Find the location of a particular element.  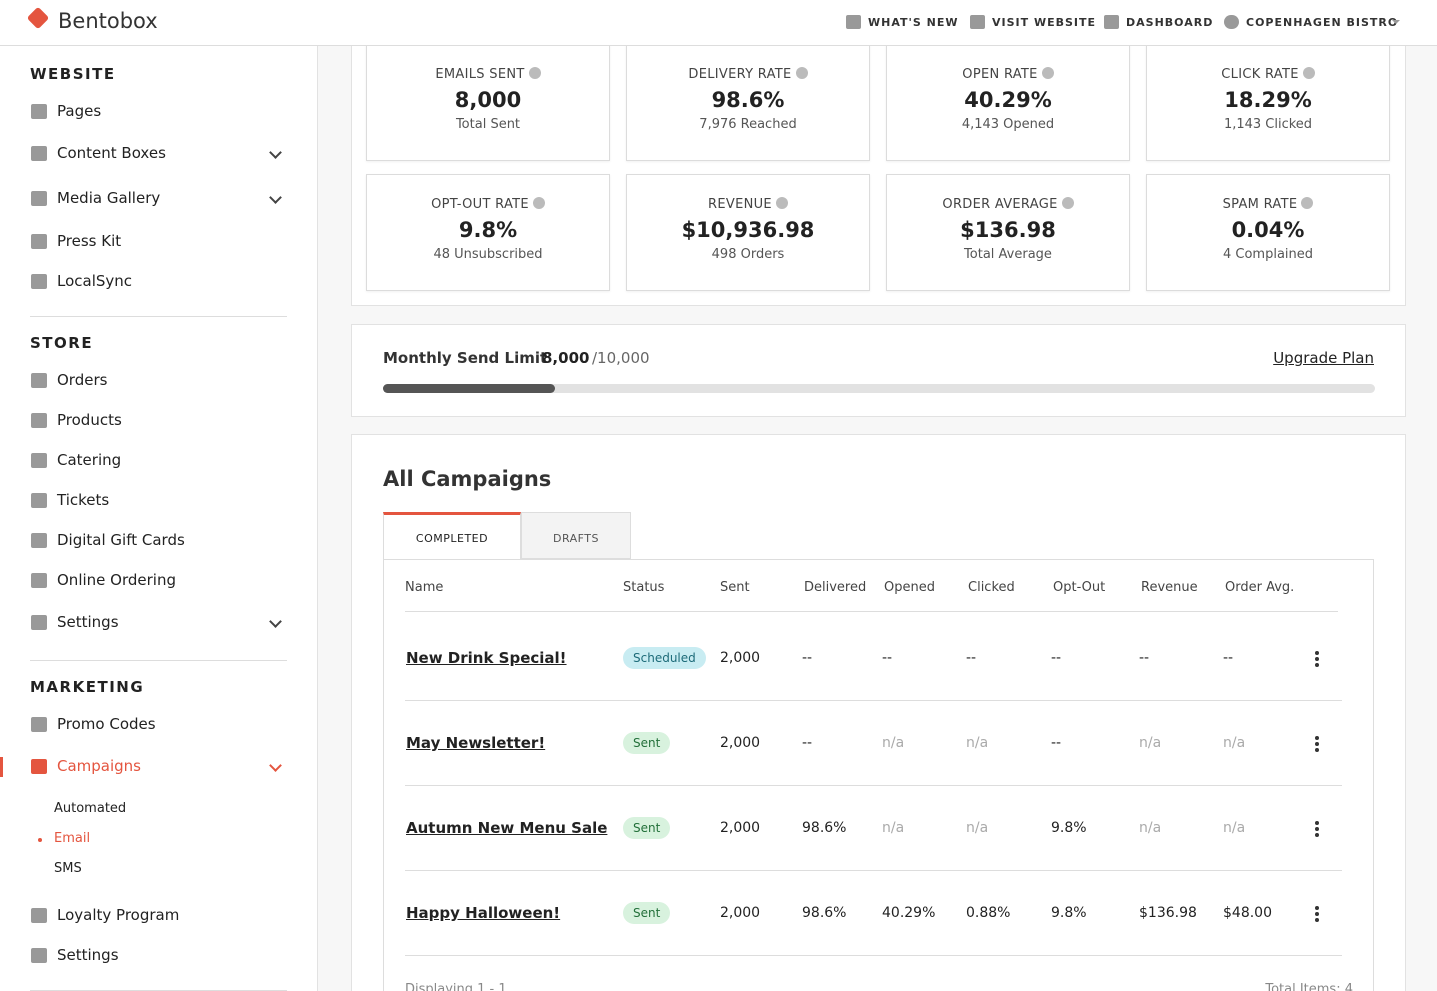

divider is located at coordinates (158, 316).